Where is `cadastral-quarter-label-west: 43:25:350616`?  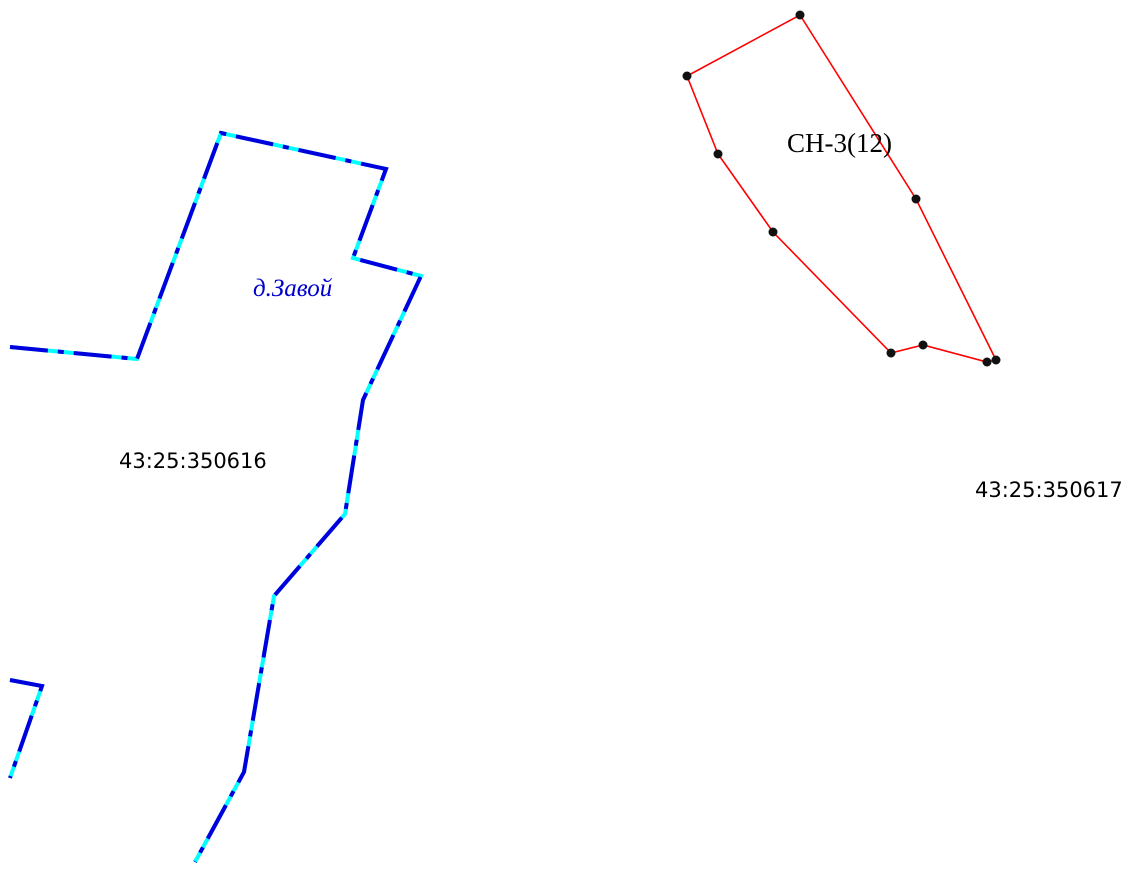
cadastral-quarter-label-west: 43:25:350616 is located at coordinates (193, 461).